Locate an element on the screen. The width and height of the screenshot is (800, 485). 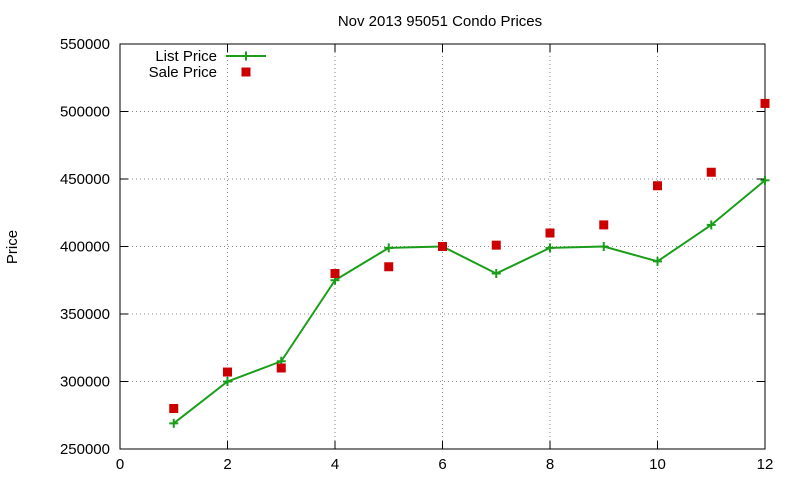
y-tick-label: 250000 is located at coordinates (85, 449).